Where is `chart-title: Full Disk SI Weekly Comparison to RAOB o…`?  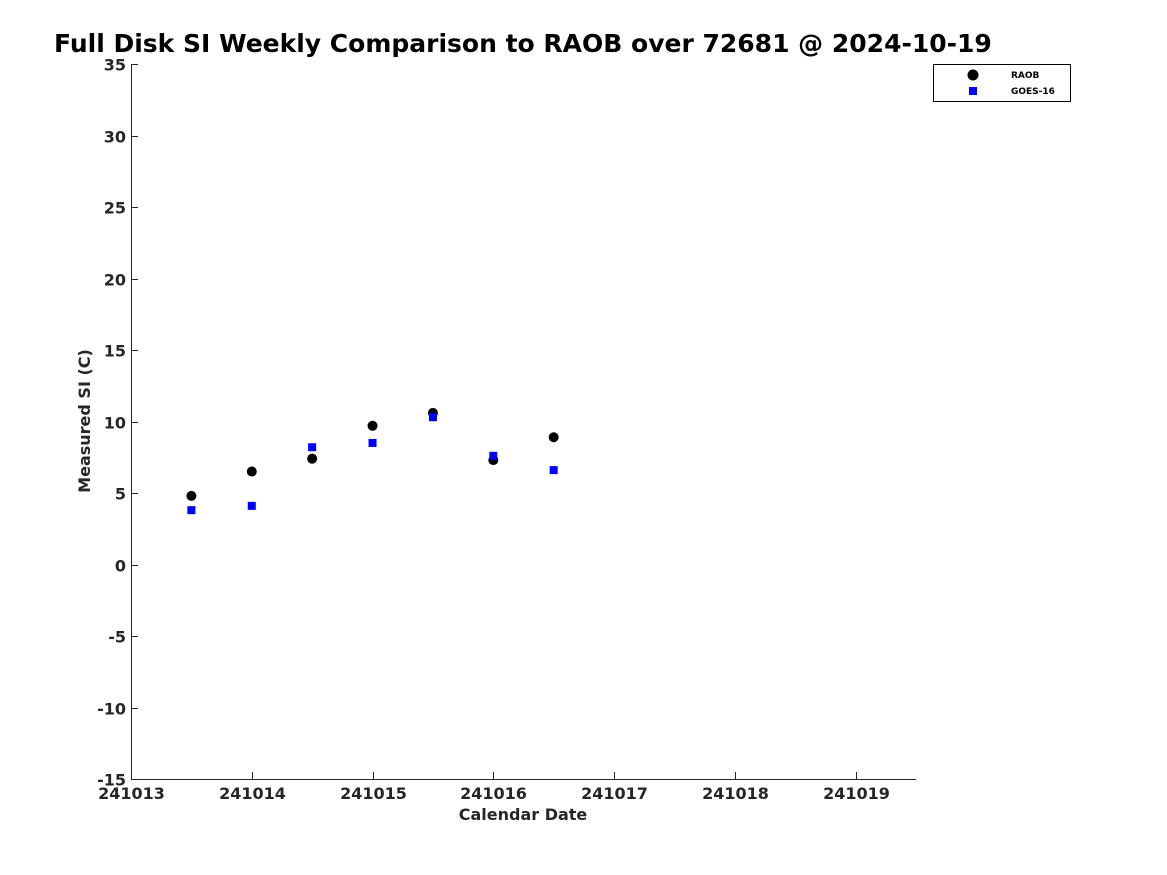
chart-title: Full Disk SI Weekly Comparison to RAOB o… is located at coordinates (523, 43).